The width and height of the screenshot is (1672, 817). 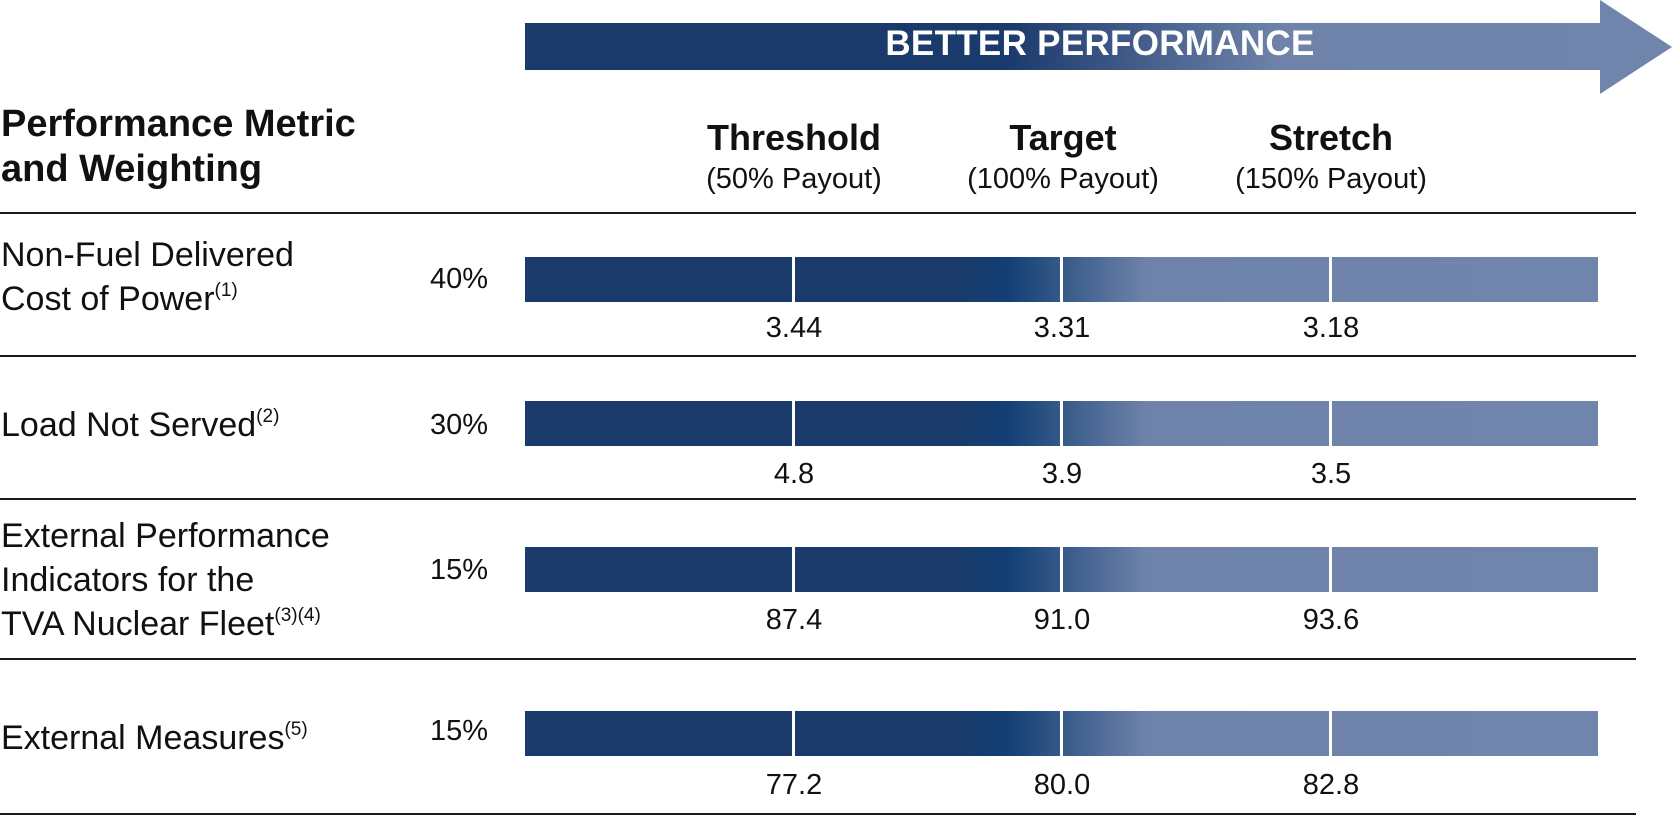 I want to click on footnote-marker: (2), so click(x=268, y=416).